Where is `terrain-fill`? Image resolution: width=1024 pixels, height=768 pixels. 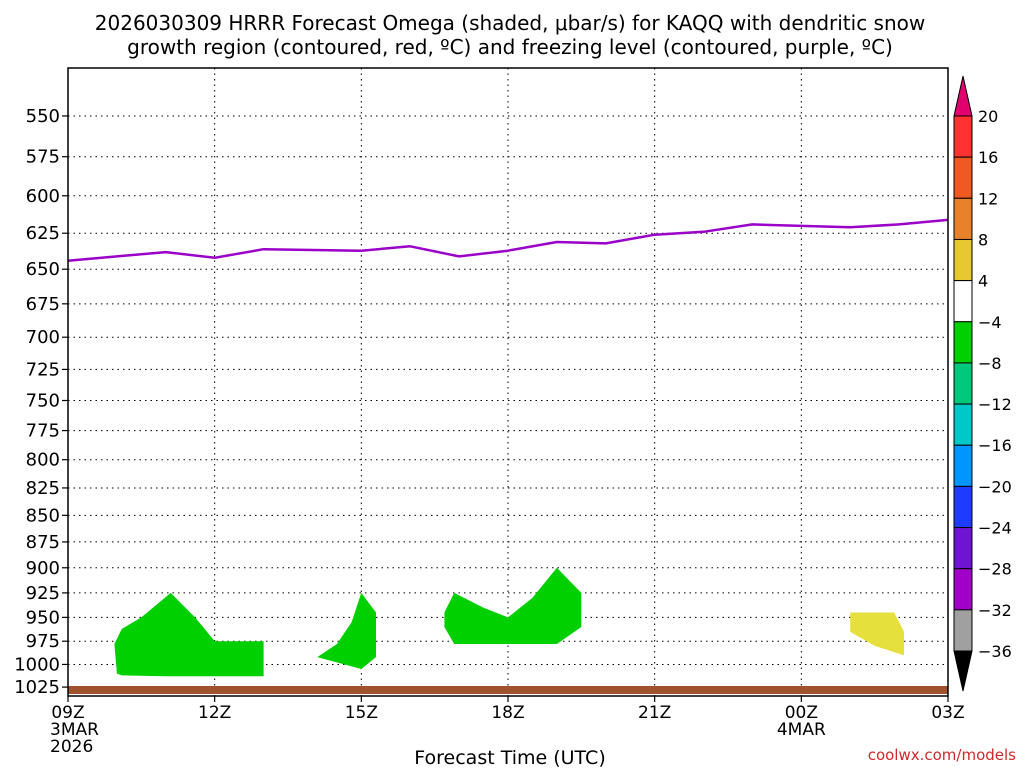
terrain-fill is located at coordinates (508, 690).